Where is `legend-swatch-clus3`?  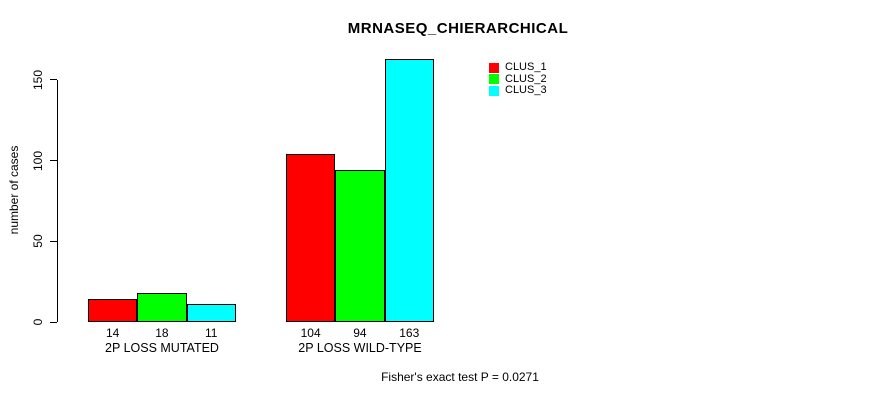
legend-swatch-clus3 is located at coordinates (494, 90).